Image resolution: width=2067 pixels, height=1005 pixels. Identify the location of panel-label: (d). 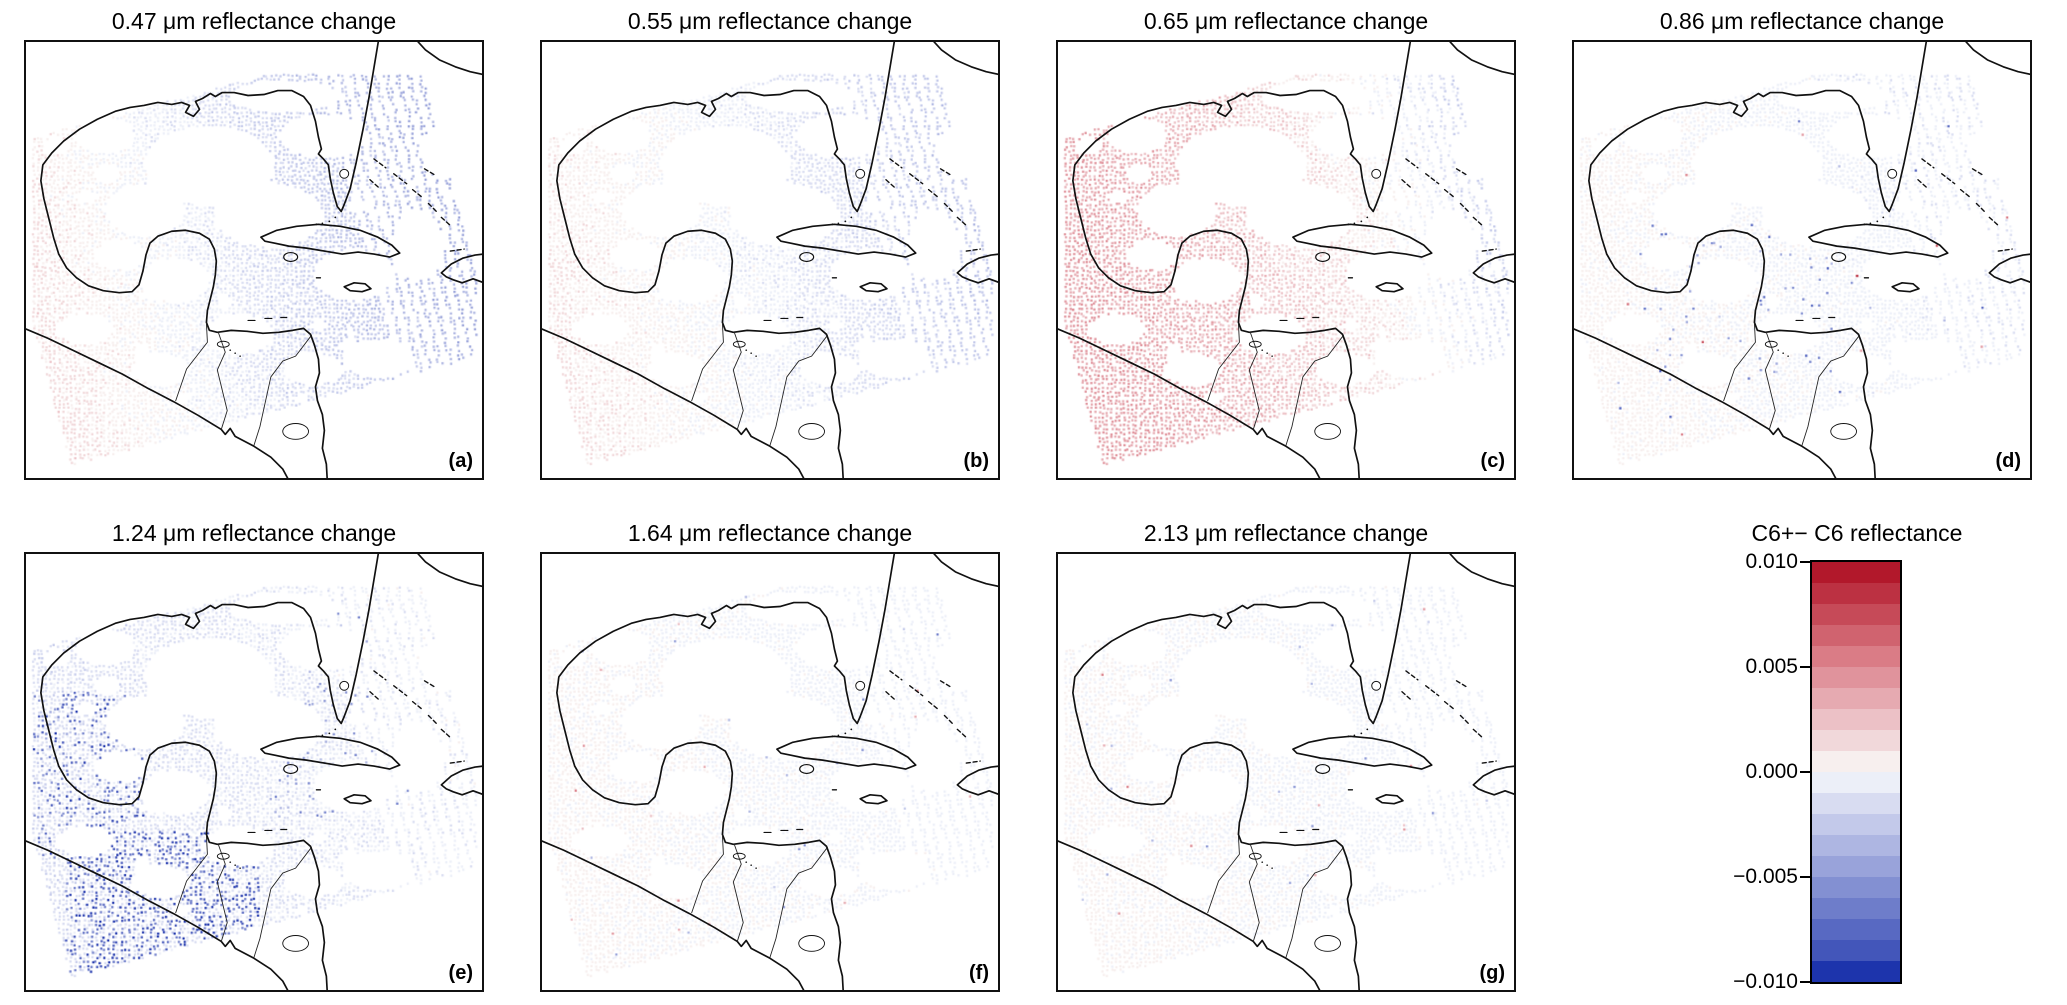
(2008, 461).